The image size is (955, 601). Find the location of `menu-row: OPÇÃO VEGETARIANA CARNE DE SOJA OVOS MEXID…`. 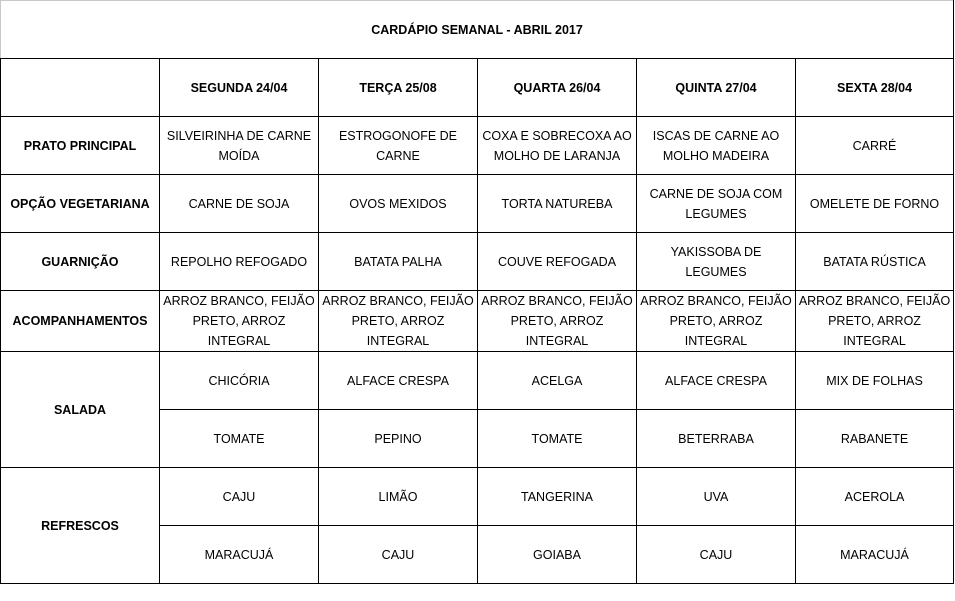

menu-row: OPÇÃO VEGETARIANA CARNE DE SOJA OVOS MEXID… is located at coordinates (477, 203).